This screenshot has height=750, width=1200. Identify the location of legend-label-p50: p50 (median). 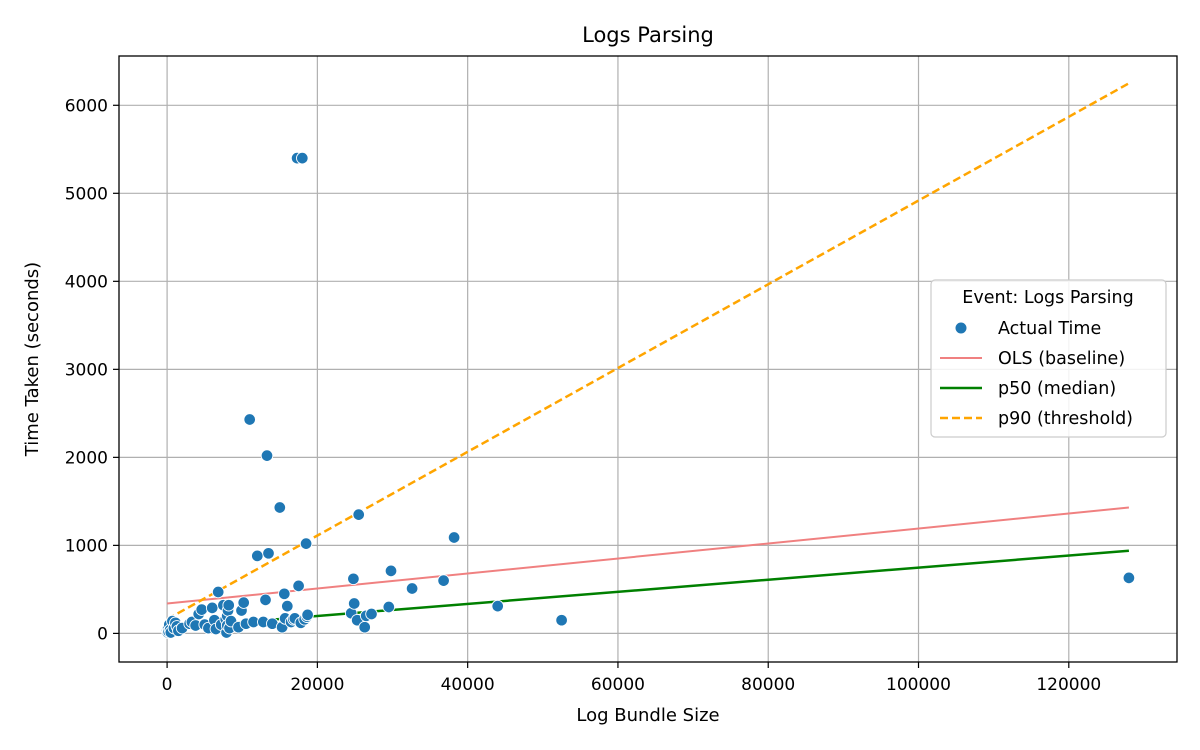
(1057, 389).